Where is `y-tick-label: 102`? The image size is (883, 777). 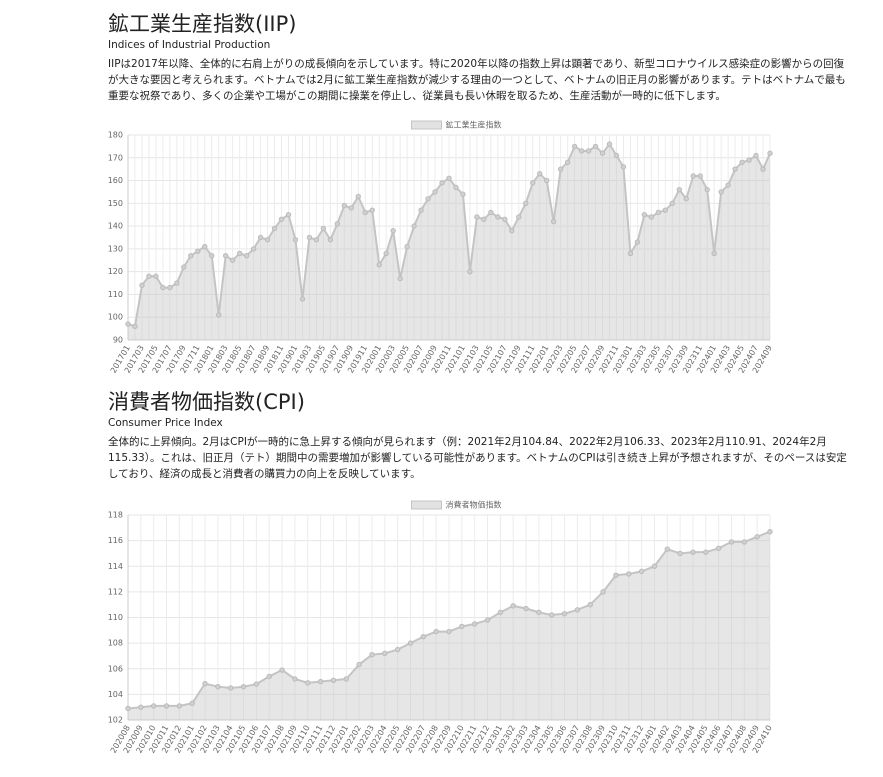
y-tick-label: 102 is located at coordinates (115, 720).